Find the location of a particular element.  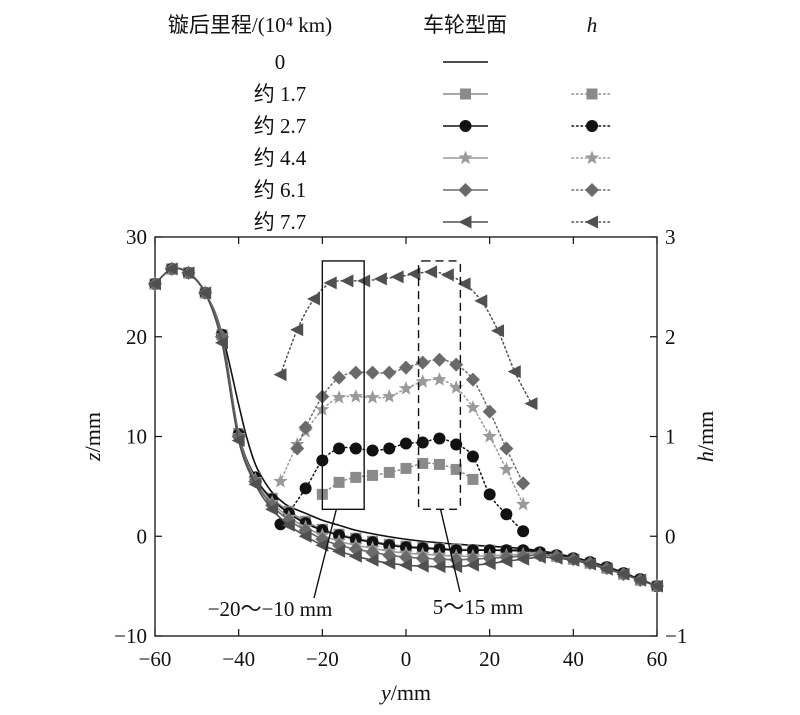

y-right-tick-label: 2 is located at coordinates (670, 337).